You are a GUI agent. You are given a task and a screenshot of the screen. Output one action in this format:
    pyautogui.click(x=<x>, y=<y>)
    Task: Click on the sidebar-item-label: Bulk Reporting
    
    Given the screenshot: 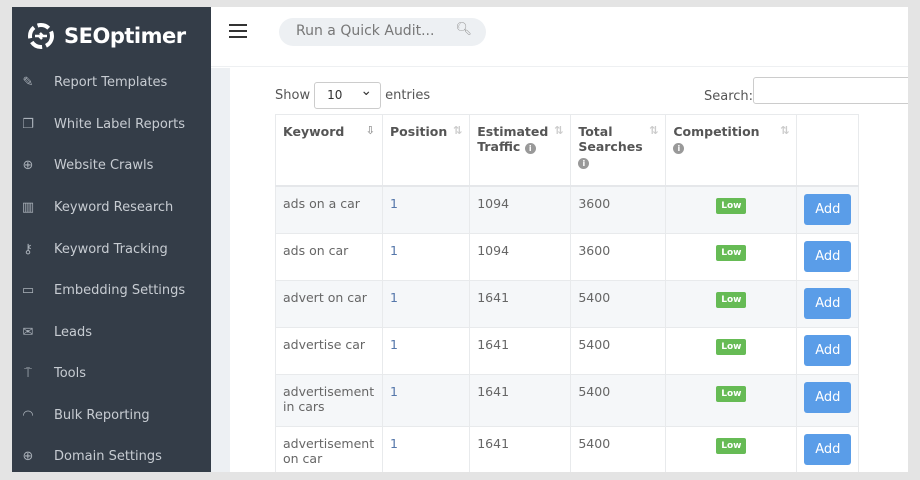 What is the action you would take?
    pyautogui.click(x=102, y=415)
    